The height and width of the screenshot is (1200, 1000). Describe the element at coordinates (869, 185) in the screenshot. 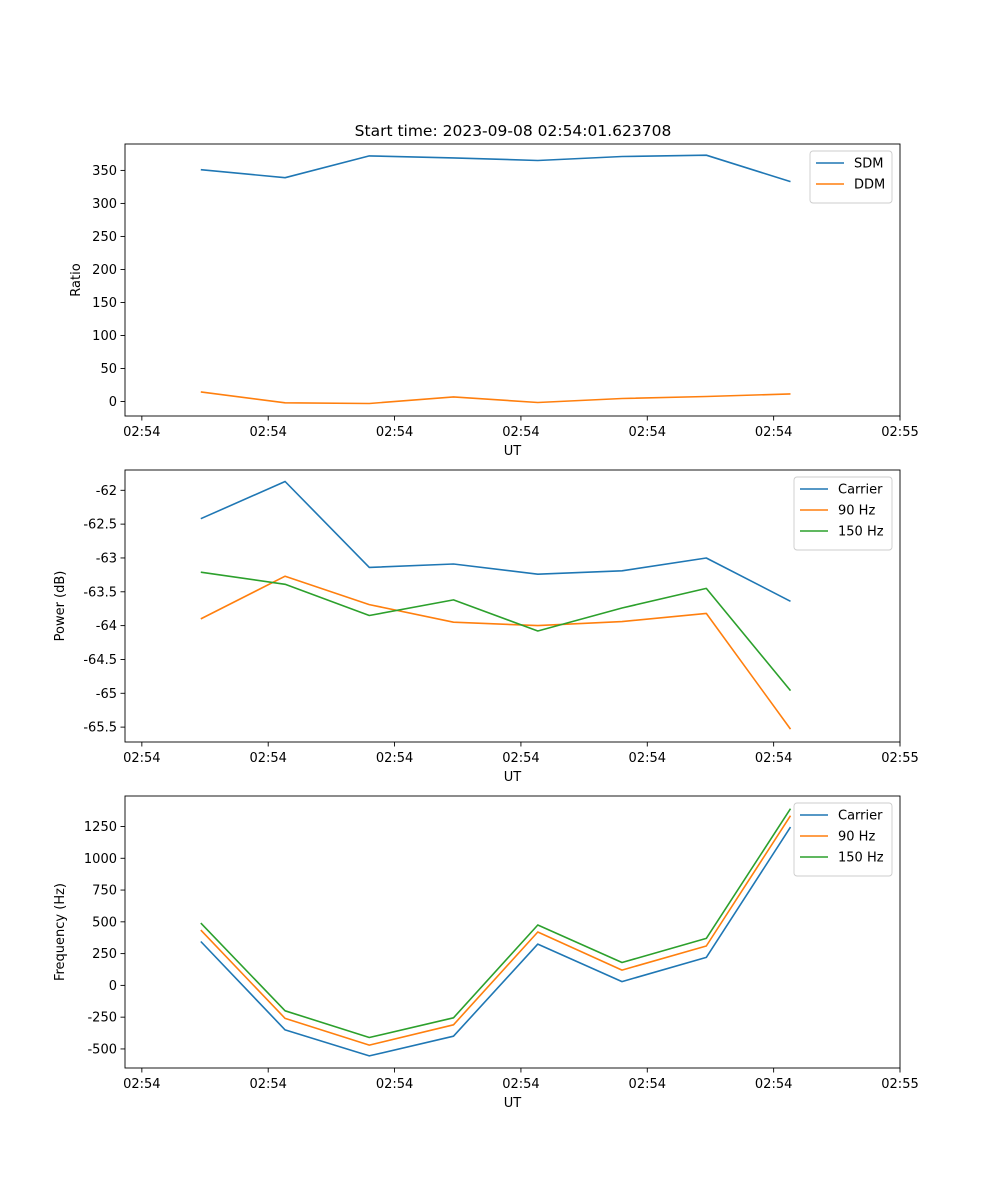

I see `legend-entry-ddm: DDM` at that location.